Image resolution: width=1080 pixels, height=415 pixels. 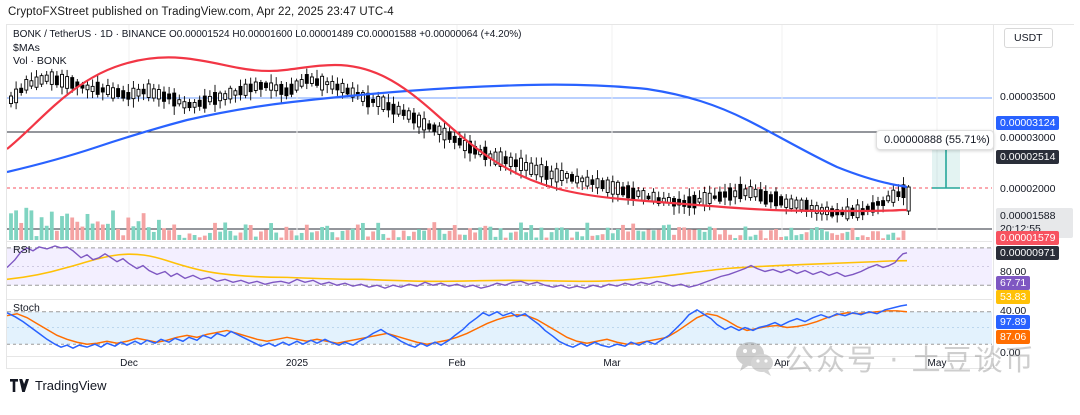 I want to click on rsi-ma-line, so click(x=457, y=268).